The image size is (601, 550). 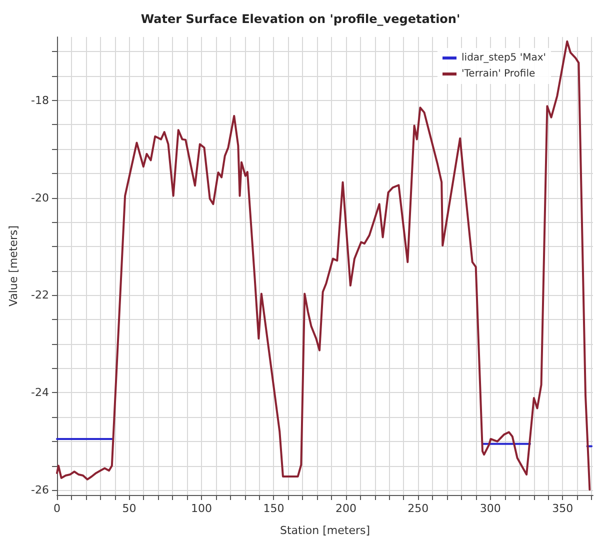 I want to click on x-axis-title: Station [meters], so click(x=325, y=530).